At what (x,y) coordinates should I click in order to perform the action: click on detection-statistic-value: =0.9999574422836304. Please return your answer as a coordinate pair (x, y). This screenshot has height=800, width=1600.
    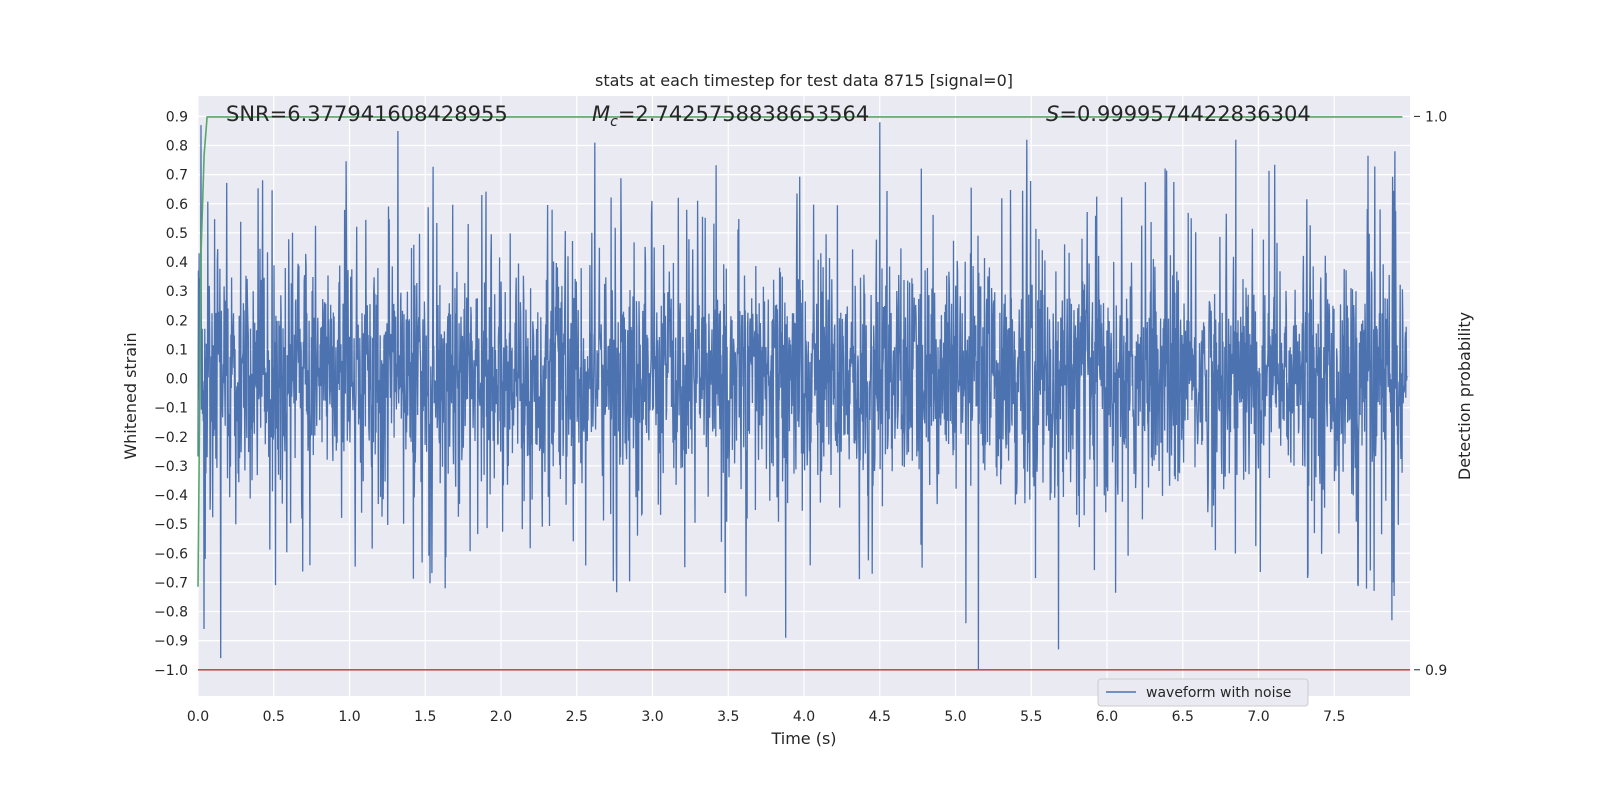
    Looking at the image, I should click on (1184, 114).